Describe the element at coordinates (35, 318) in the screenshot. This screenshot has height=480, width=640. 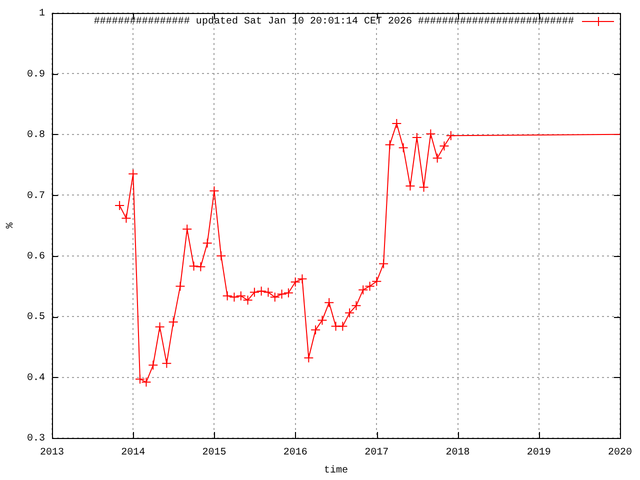
I see `y-tick-label: 0.5` at that location.